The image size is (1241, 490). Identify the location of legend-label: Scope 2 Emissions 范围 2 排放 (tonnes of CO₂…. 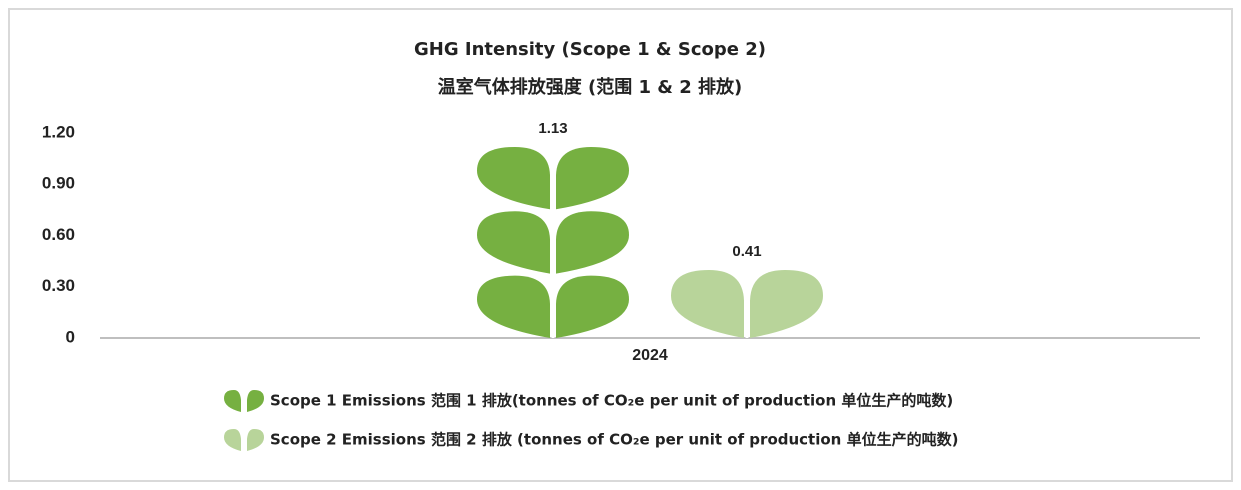
(614, 440).